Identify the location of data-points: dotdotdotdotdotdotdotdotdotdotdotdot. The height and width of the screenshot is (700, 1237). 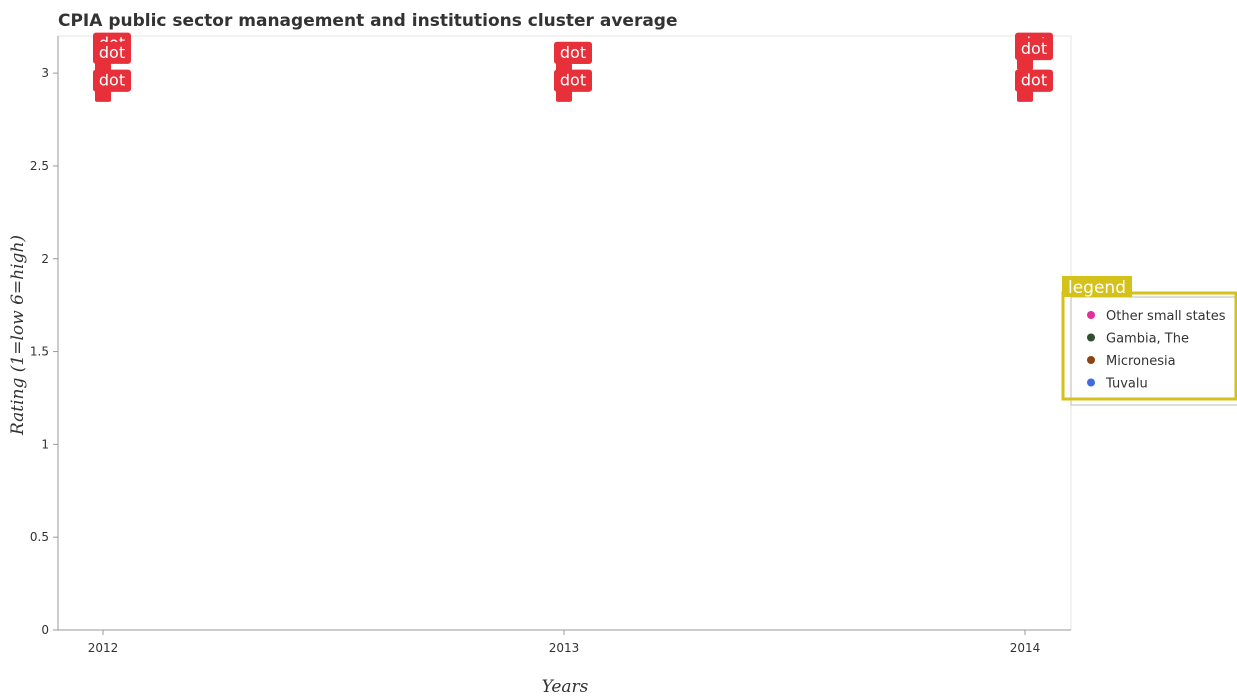
(573, 67).